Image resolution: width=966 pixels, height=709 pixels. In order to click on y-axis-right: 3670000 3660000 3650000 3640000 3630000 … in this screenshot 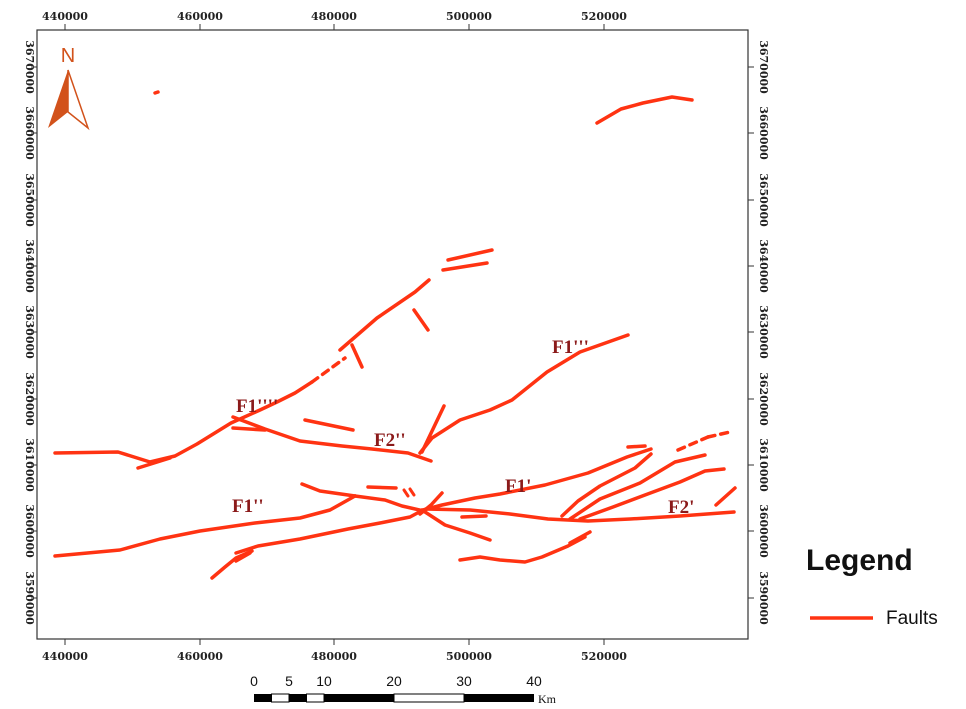, I will do `click(759, 332)`.